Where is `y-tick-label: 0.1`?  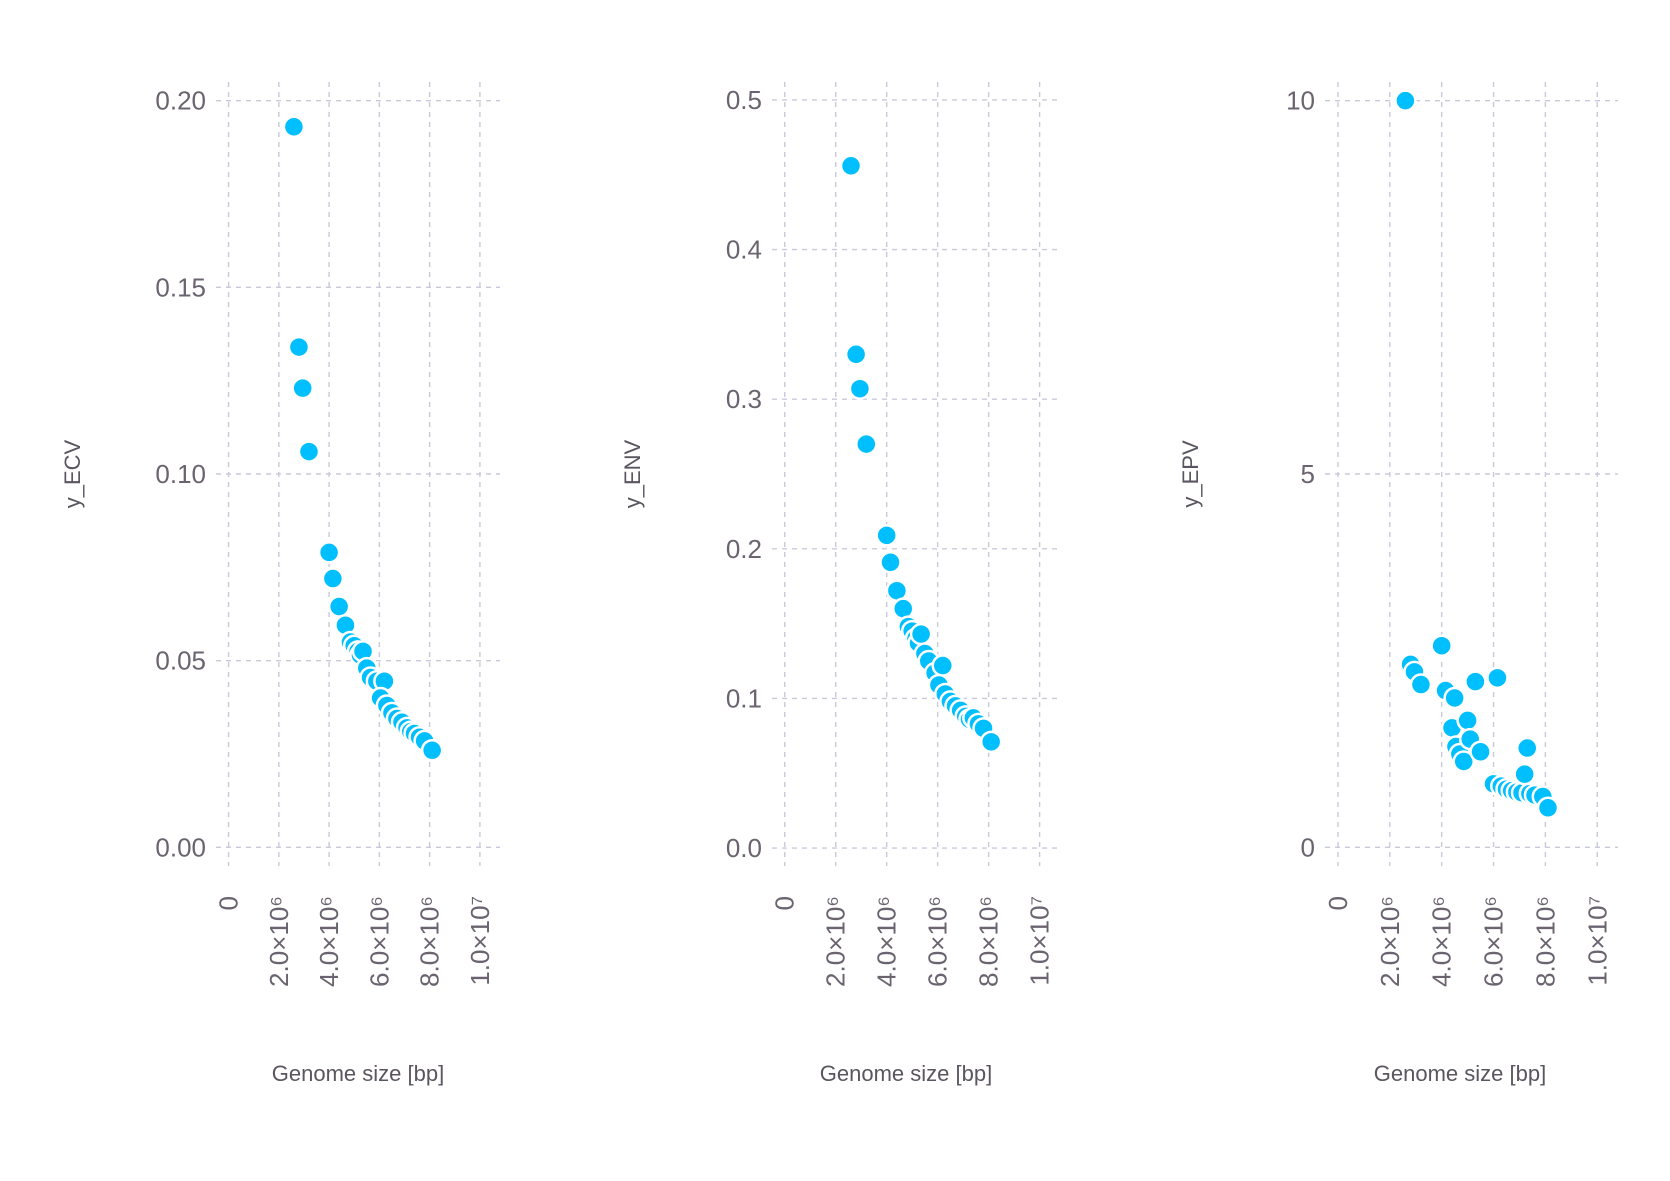
y-tick-label: 0.1 is located at coordinates (744, 698).